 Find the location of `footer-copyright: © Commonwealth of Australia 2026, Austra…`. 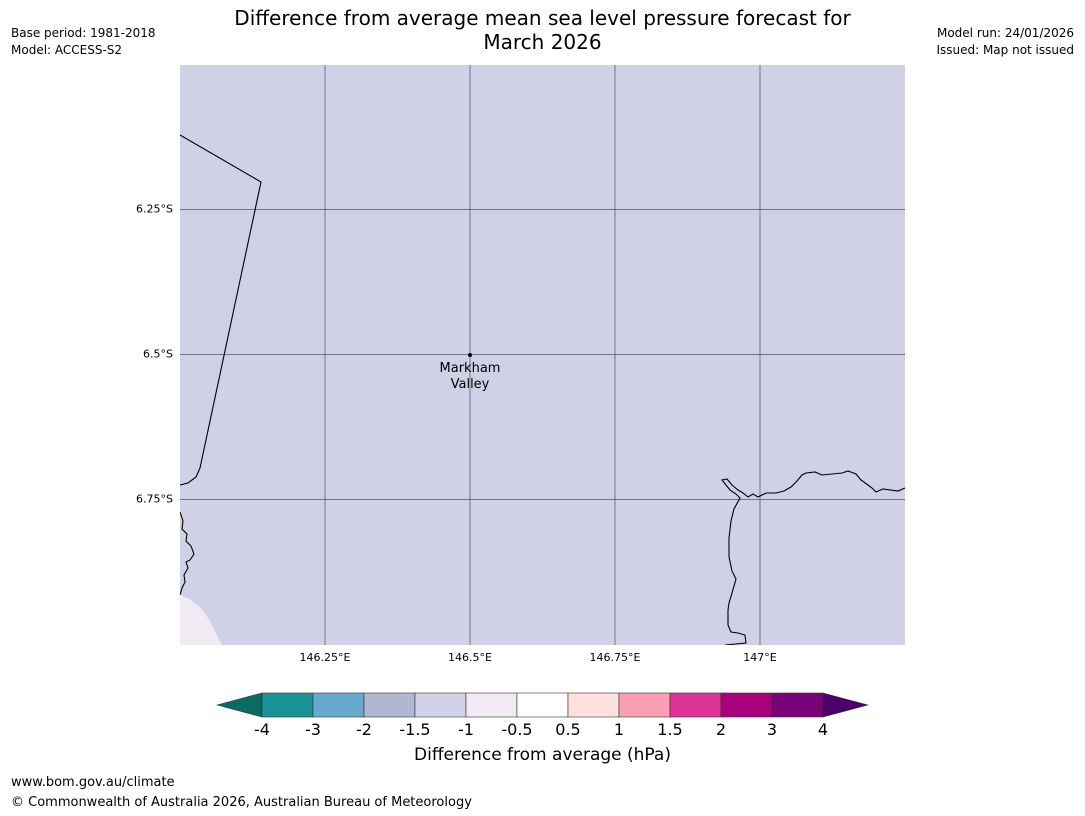

footer-copyright: © Commonwealth of Australia 2026, Austra… is located at coordinates (241, 802).